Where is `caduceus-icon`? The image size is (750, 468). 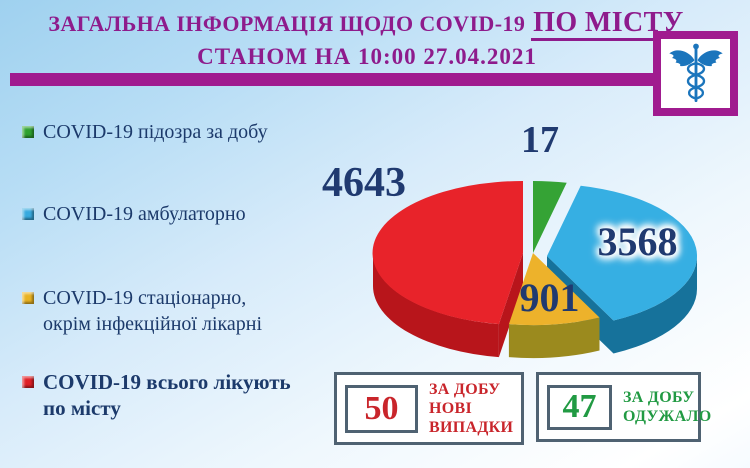
caduceus-icon is located at coordinates (695, 72).